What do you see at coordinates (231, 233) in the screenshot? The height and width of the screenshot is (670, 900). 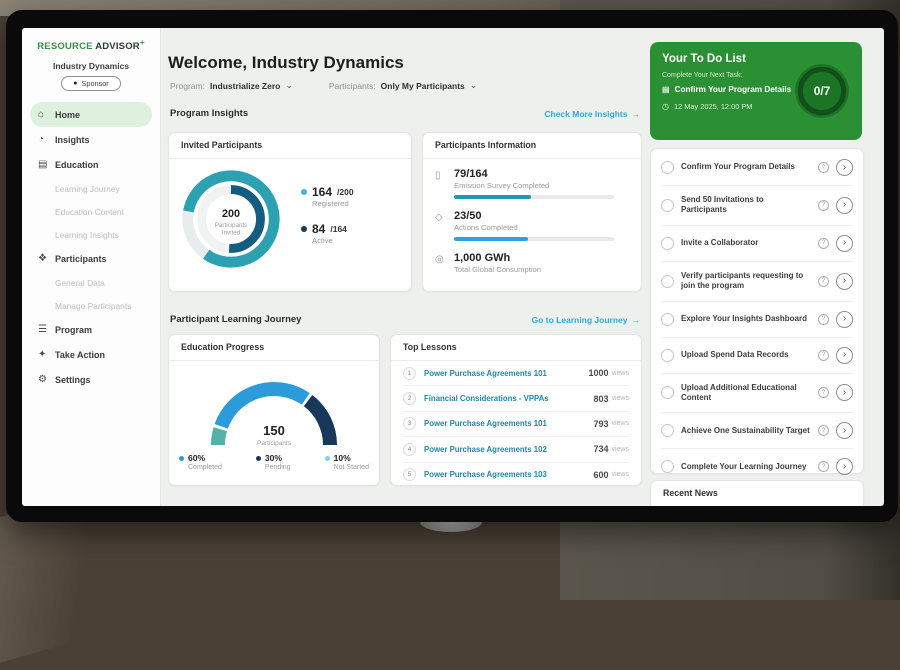 I see `svg-text: Invited` at bounding box center [231, 233].